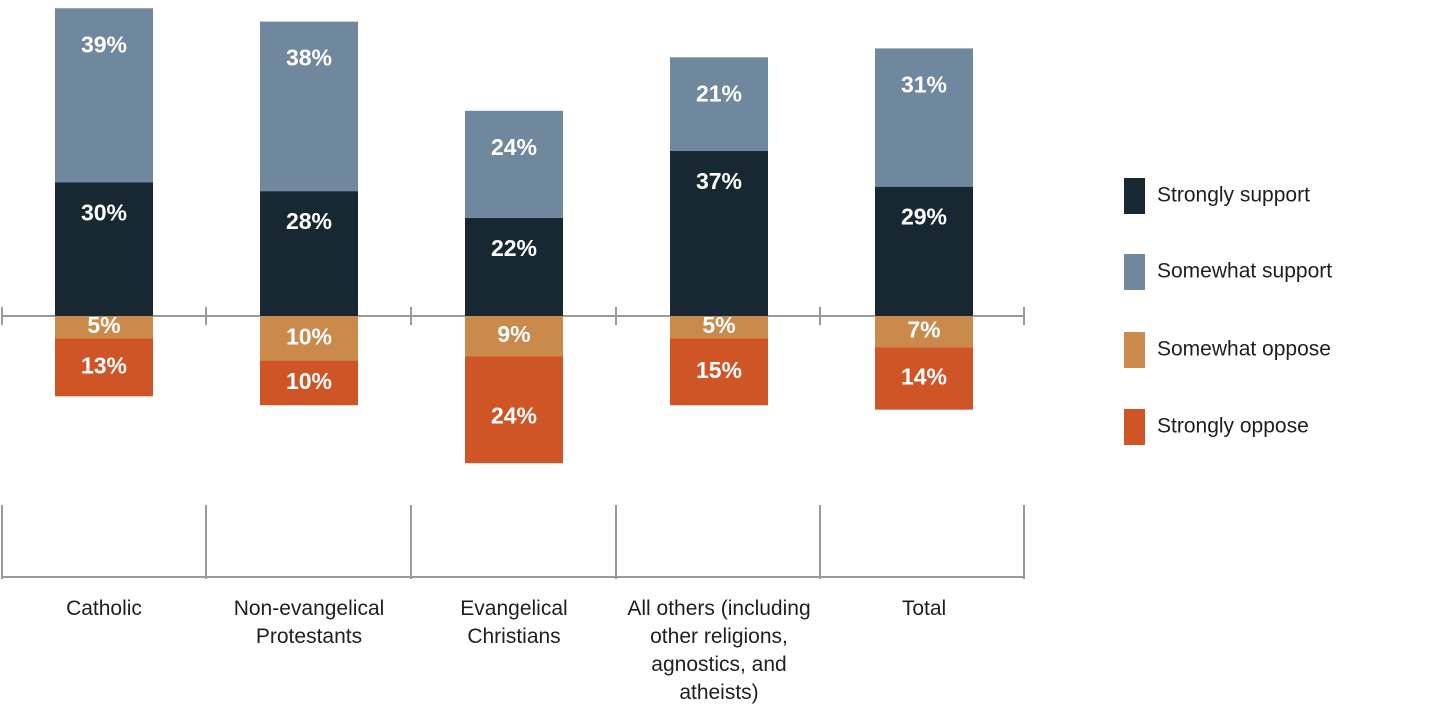  I want to click on data-label-strongly-oppose: 15%, so click(719, 370).